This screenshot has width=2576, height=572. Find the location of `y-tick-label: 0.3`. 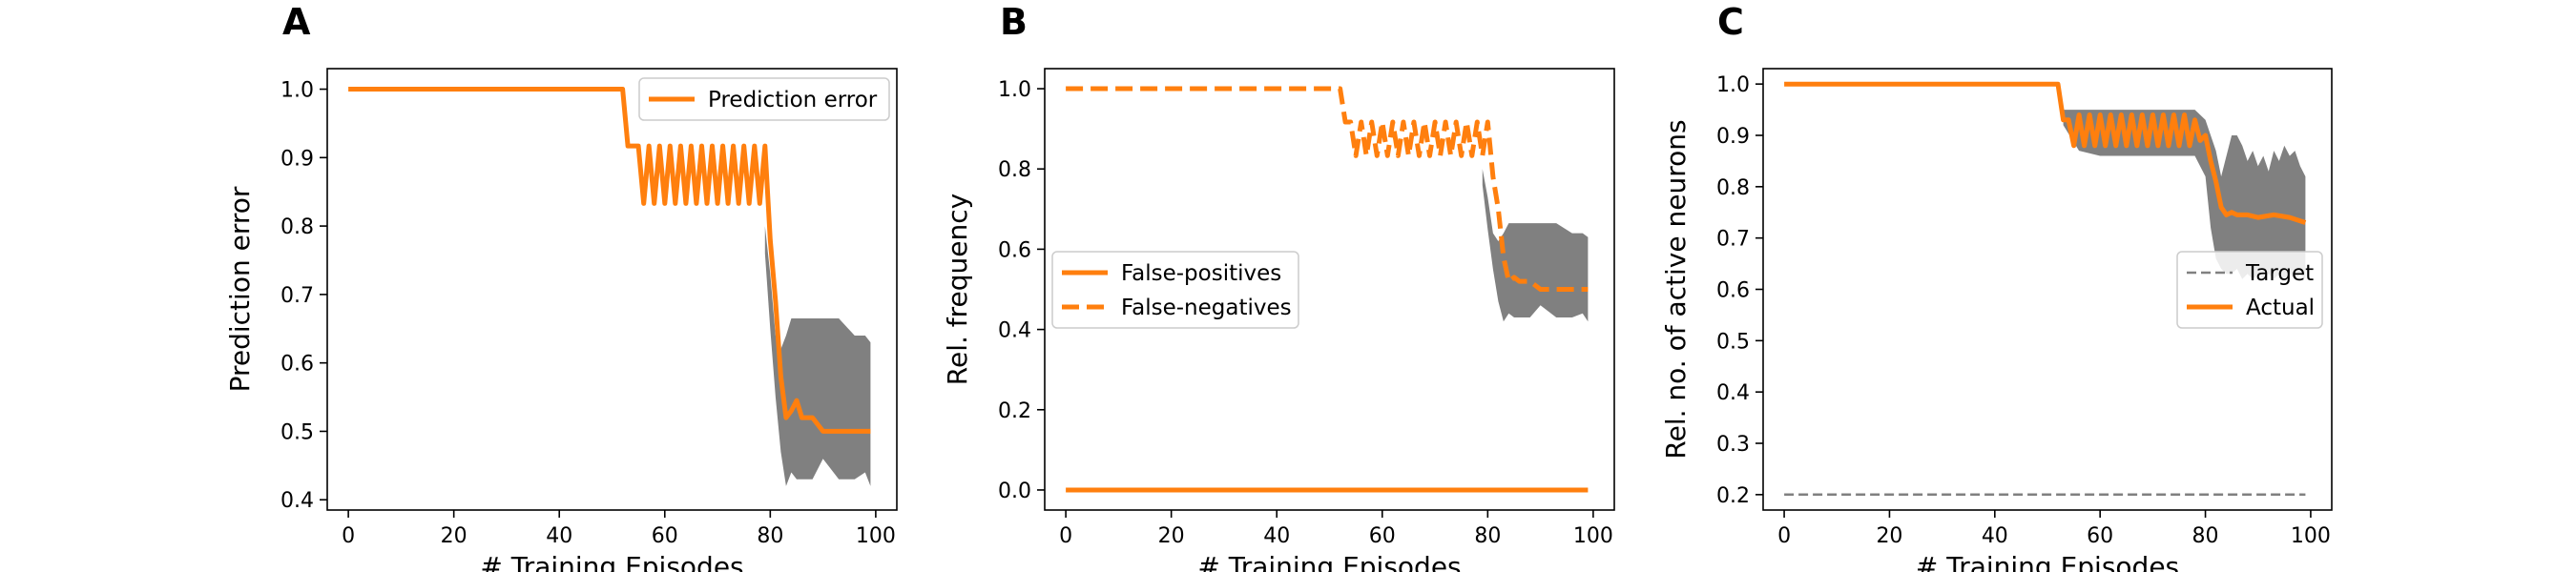

y-tick-label: 0.3 is located at coordinates (1733, 445).